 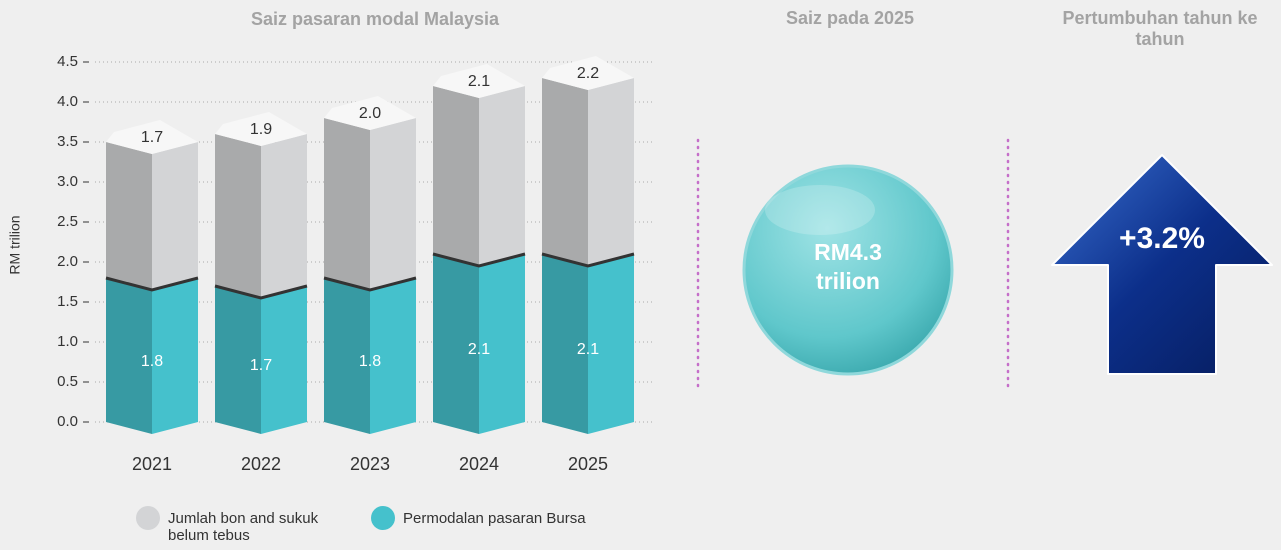 What do you see at coordinates (375, 19) in the screenshot?
I see `chart-title: Saiz pasaran modal Malaysia` at bounding box center [375, 19].